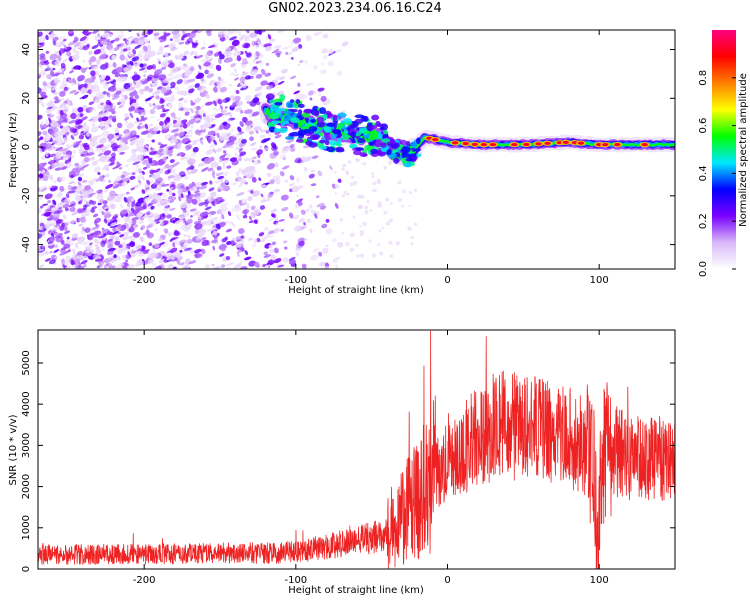 The image size is (750, 600). Describe the element at coordinates (26, 244) in the screenshot. I see `spectrogram-y-tick-label: -40` at that location.